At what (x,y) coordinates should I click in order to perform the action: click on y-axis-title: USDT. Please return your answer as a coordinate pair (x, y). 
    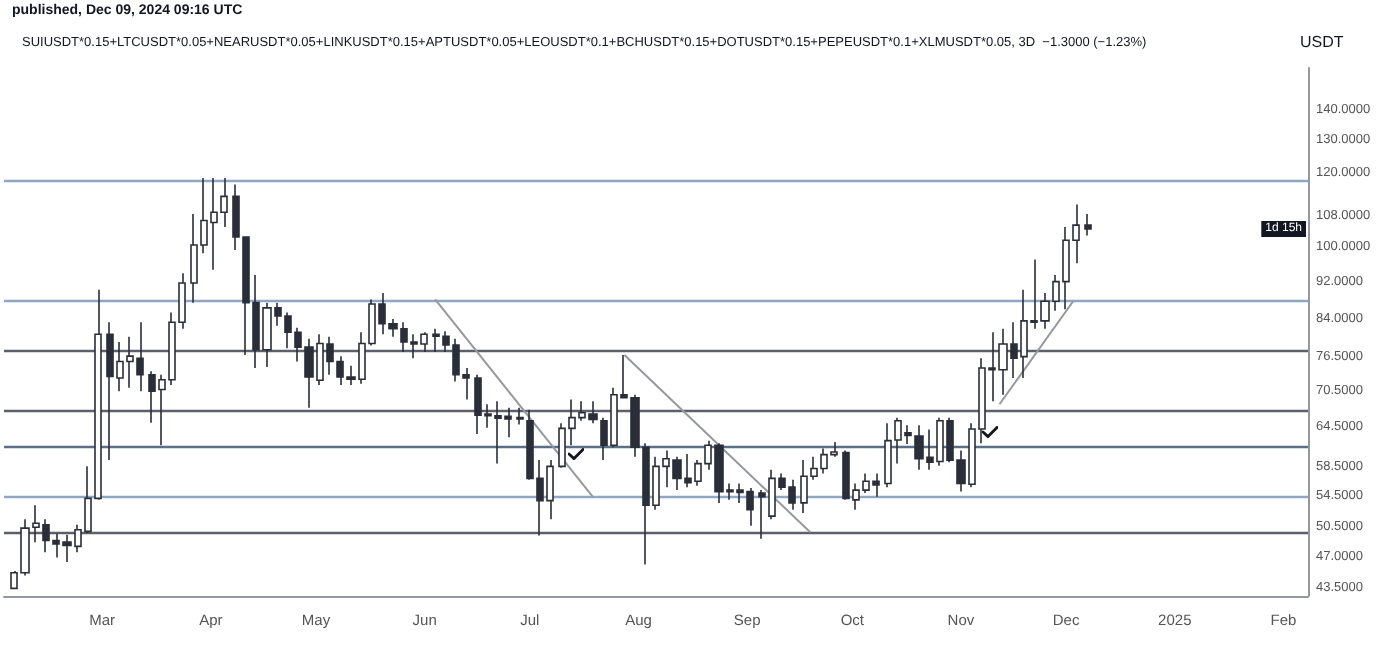
    Looking at the image, I should click on (1322, 42).